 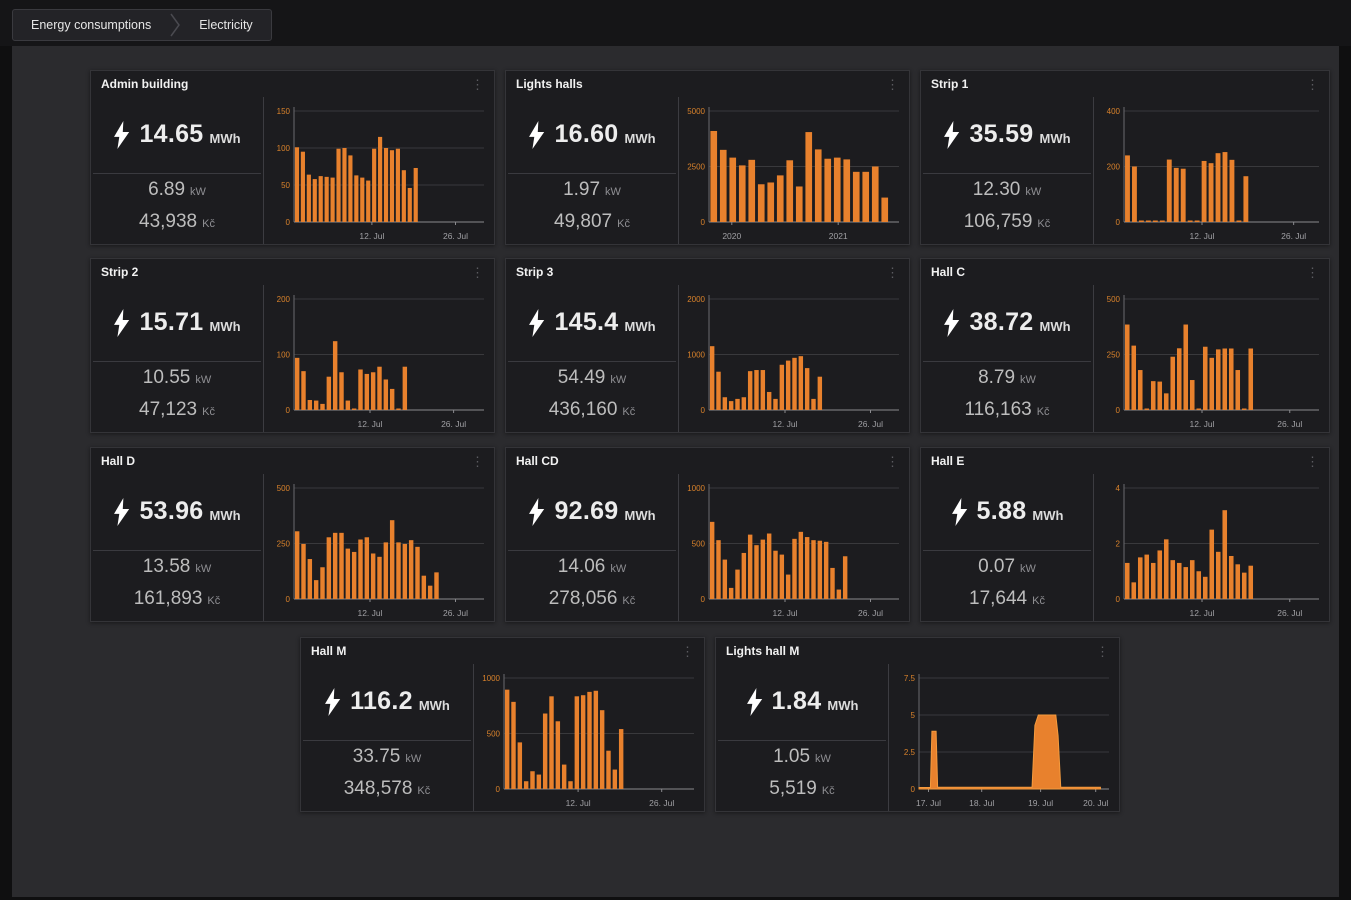 What do you see at coordinates (177, 568) in the screenshot?
I see `power-stat: 13.58 kW` at bounding box center [177, 568].